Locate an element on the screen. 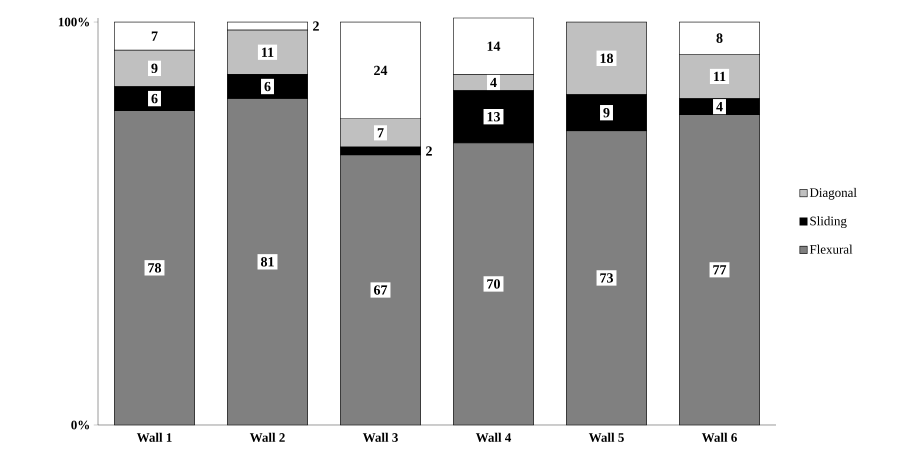 Image resolution: width=907 pixels, height=471 pixels. legend-label: Flexural is located at coordinates (831, 249).